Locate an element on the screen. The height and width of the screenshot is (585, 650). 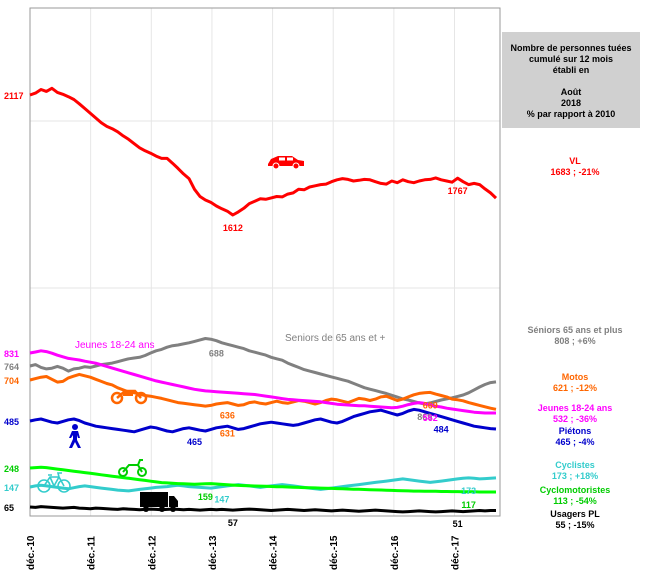
info-line: % par rapport à 2010 is located at coordinates (571, 114).